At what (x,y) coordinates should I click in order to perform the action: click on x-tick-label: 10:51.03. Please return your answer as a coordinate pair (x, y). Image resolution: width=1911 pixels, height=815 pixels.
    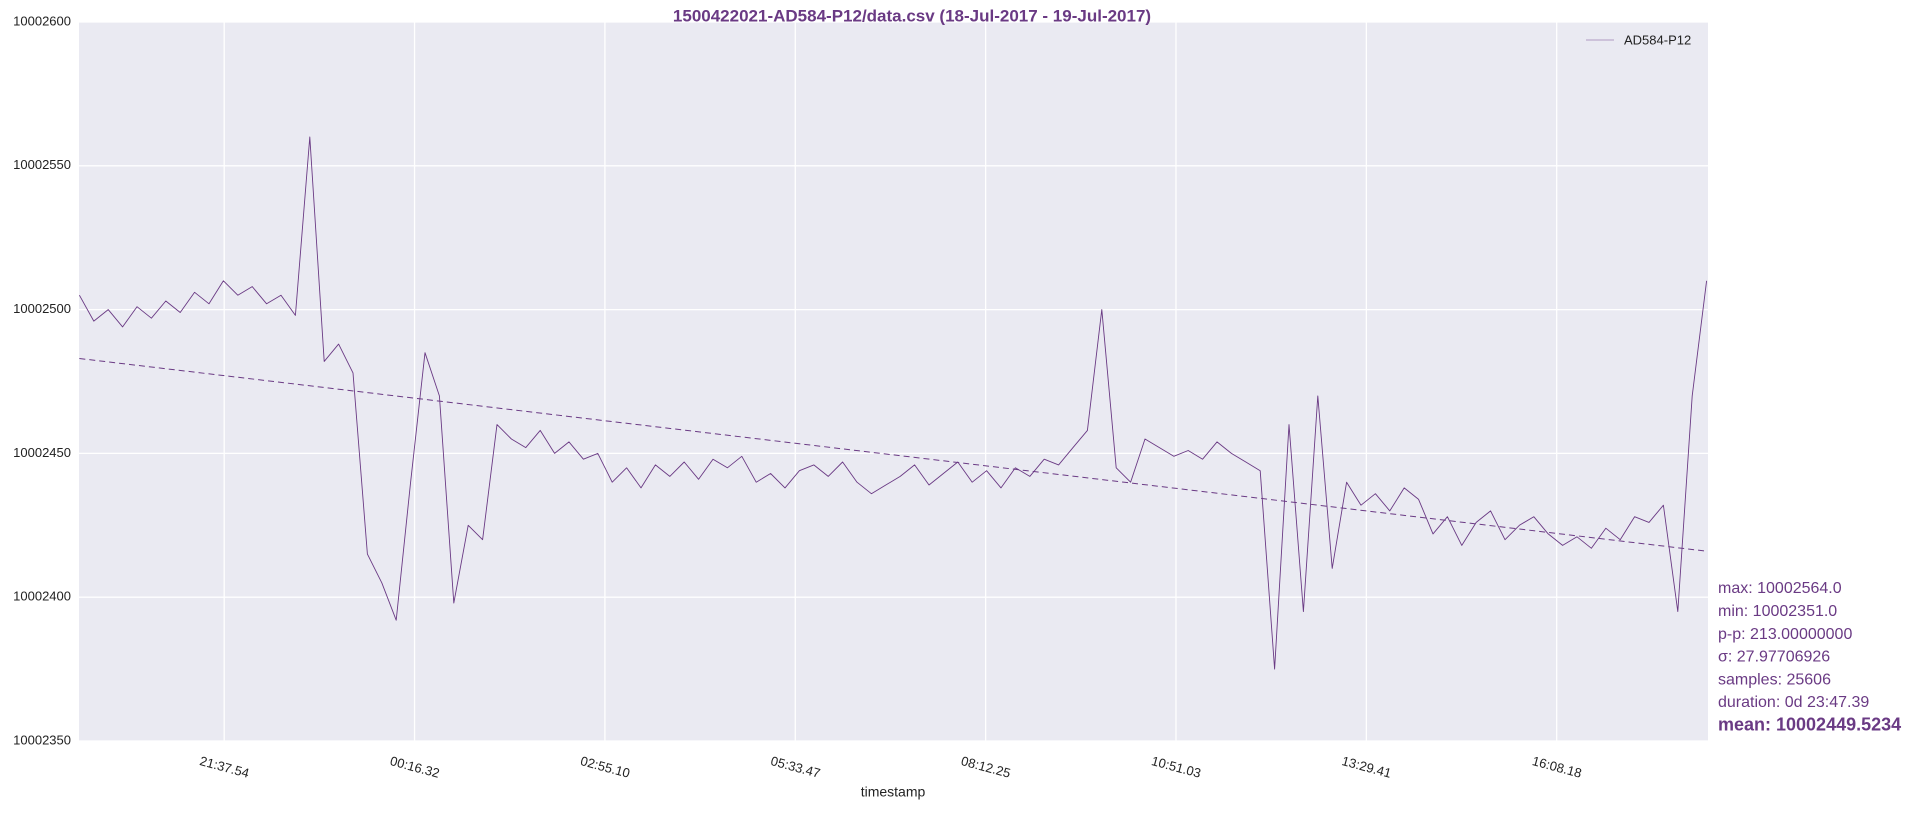
    Looking at the image, I should click on (1176, 767).